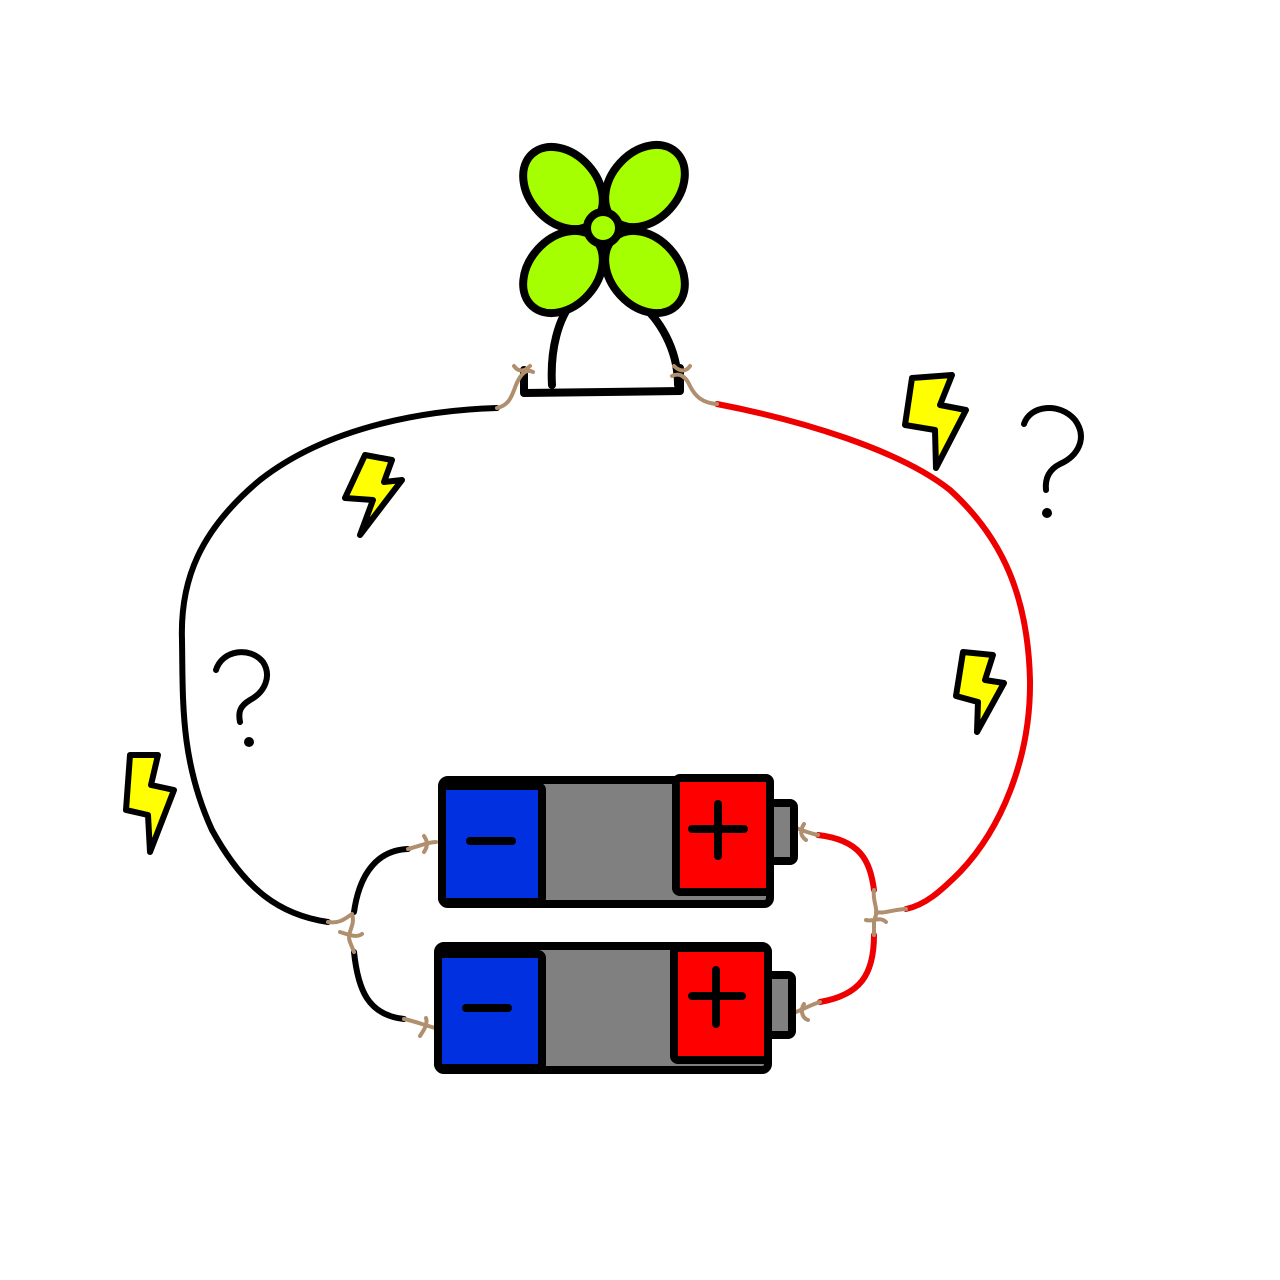  I want to click on connector-fan-positive, so click(694, 385).